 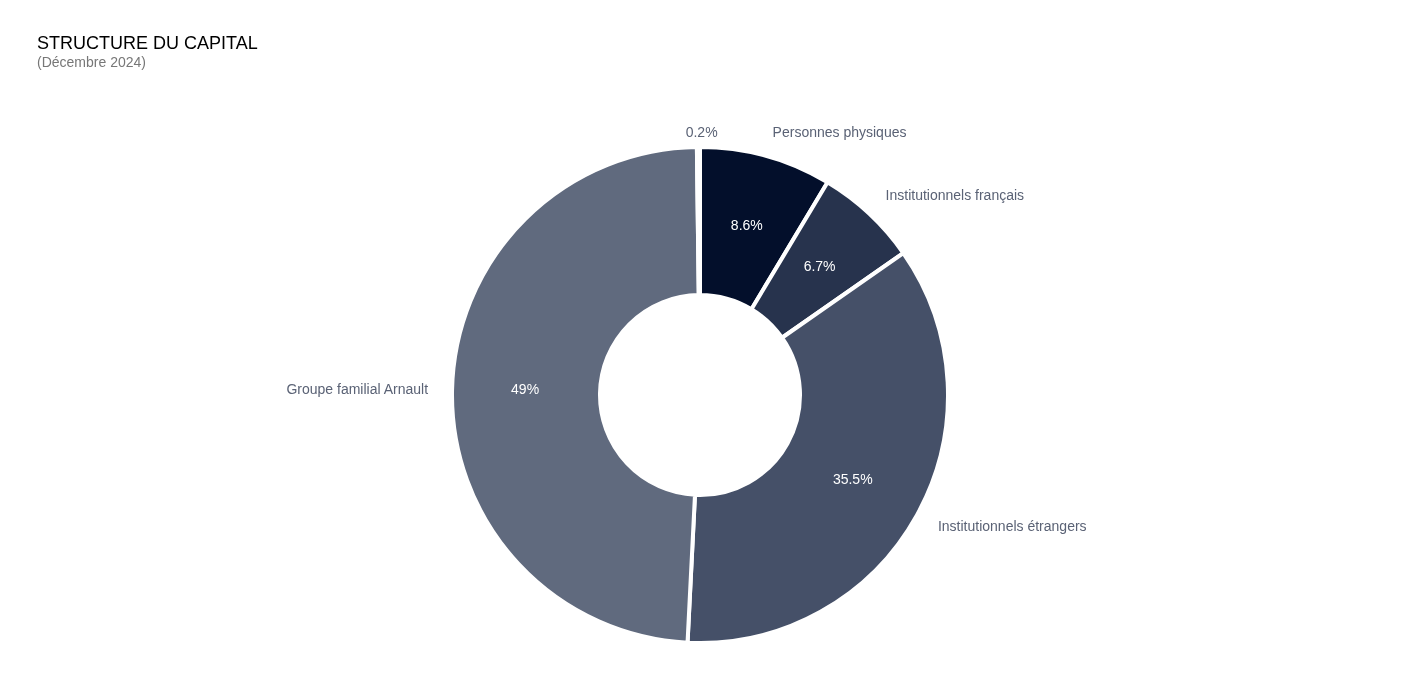 What do you see at coordinates (852, 479) in the screenshot?
I see `data-label: 35.5%` at bounding box center [852, 479].